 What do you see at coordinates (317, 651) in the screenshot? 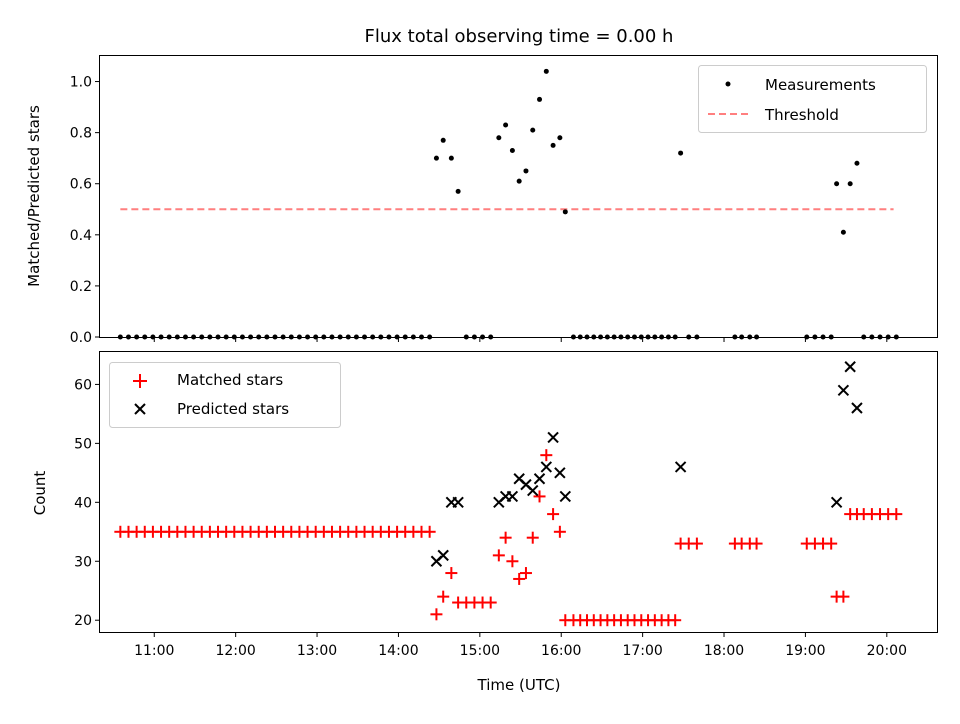
I see `bottom-x-tick-label: 13:00` at bounding box center [317, 651].